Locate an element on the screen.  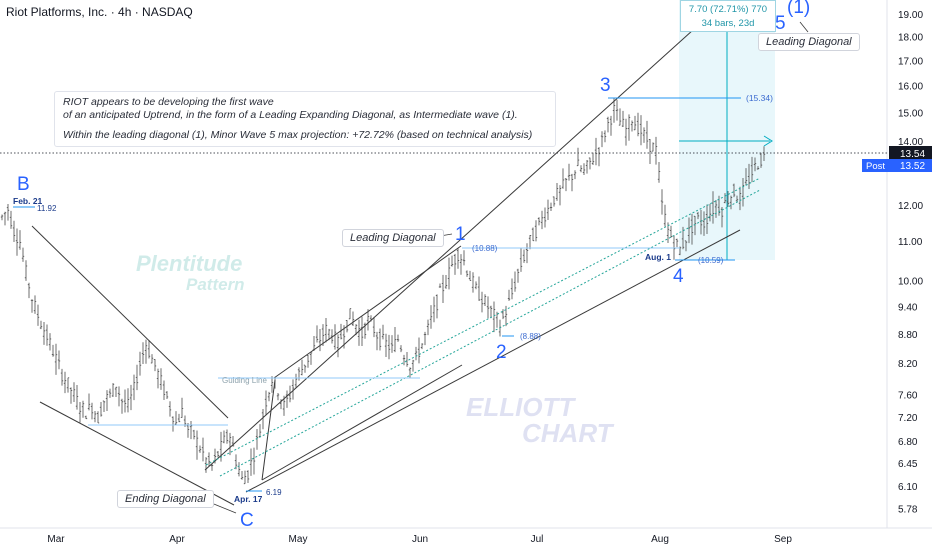
point-wave2-value: (8.88) is located at coordinates (530, 336).